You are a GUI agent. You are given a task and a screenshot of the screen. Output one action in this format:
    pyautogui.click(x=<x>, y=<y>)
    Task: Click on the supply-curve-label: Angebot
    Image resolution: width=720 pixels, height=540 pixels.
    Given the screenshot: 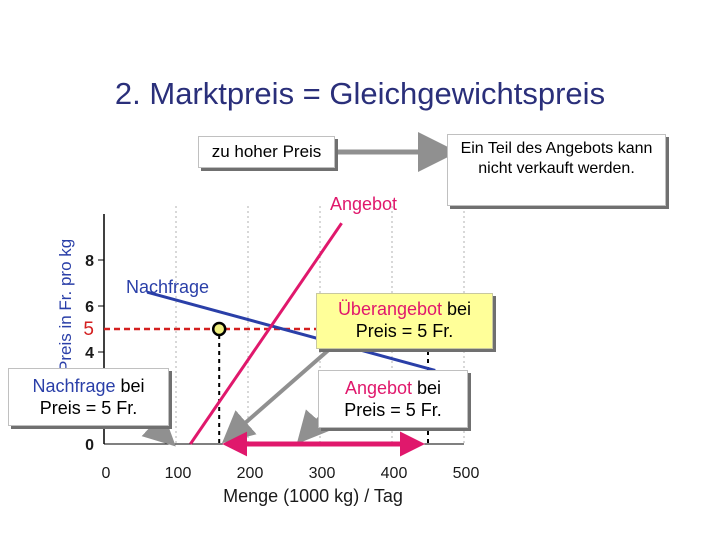 What is the action you would take?
    pyautogui.click(x=363, y=204)
    